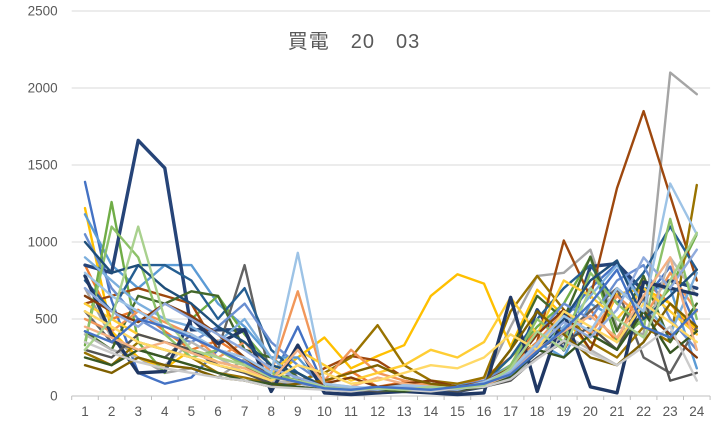 This screenshot has height=429, width=722. What do you see at coordinates (483, 411) in the screenshot?
I see `x-tick-label: 16` at bounding box center [483, 411].